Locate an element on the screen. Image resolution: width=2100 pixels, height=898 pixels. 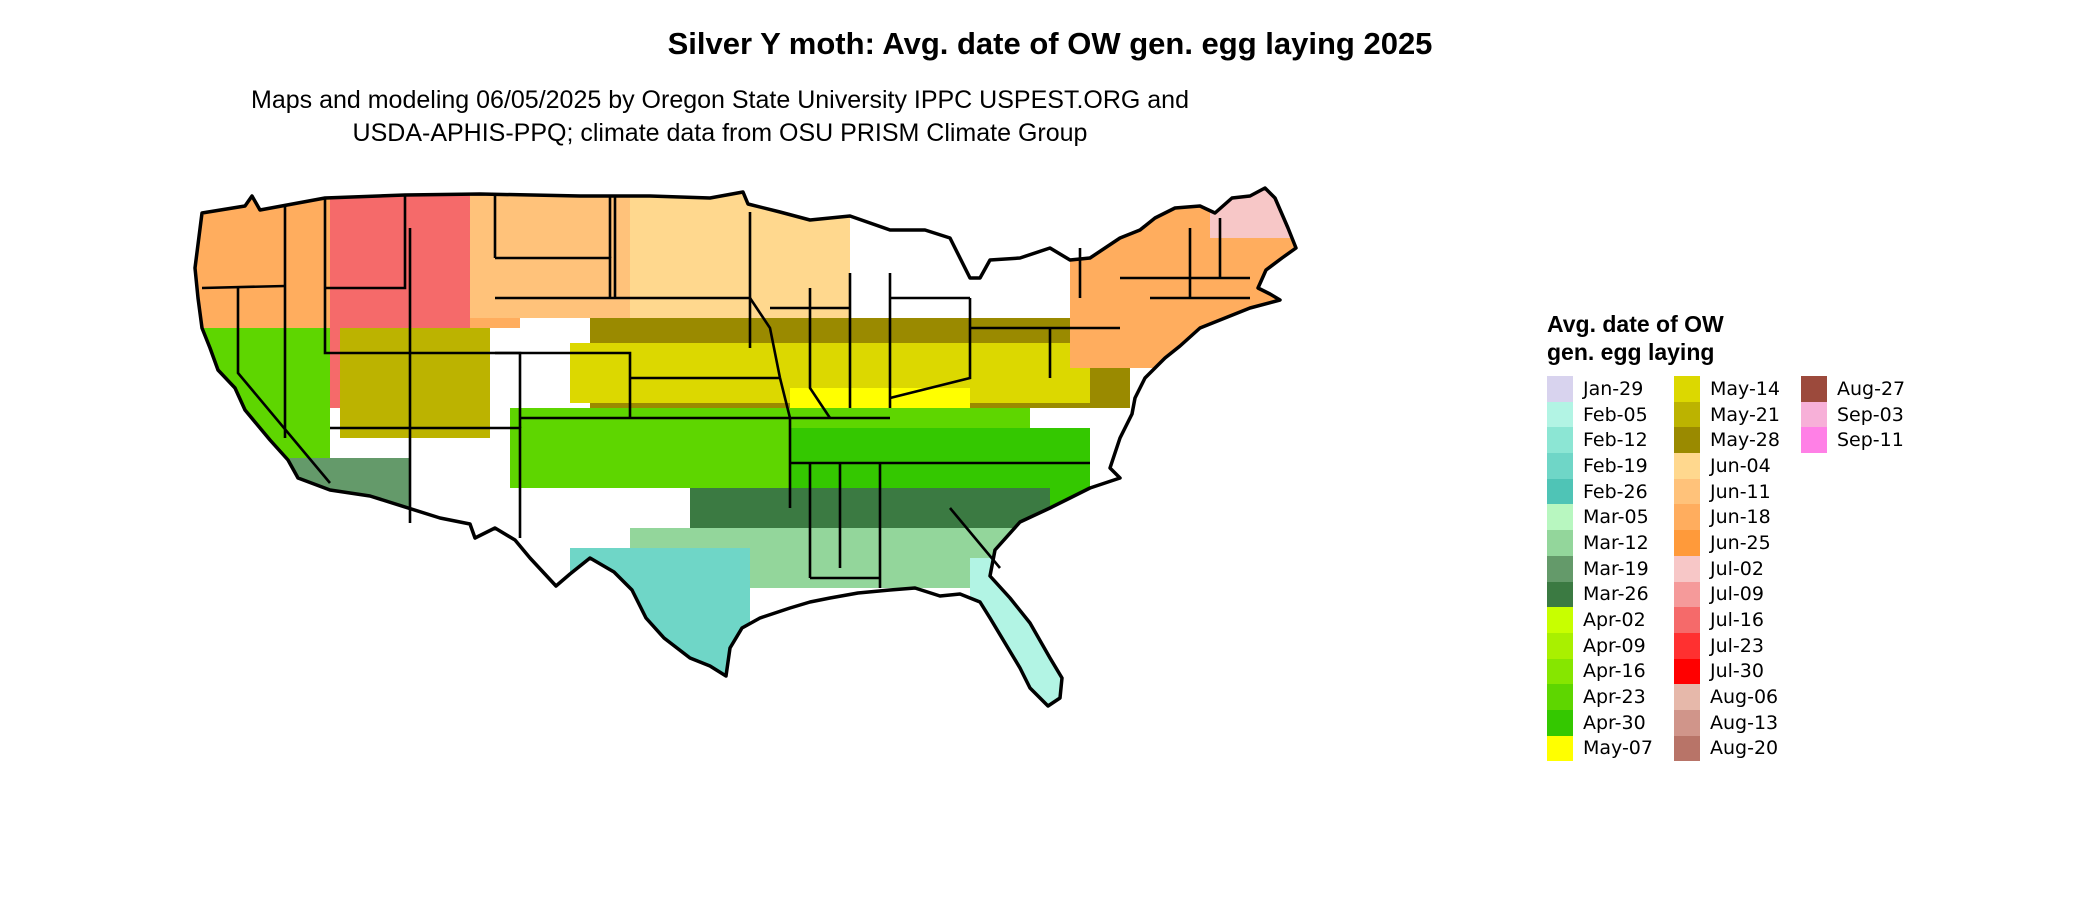
legend-label: Jun-04 is located at coordinates (1740, 465).